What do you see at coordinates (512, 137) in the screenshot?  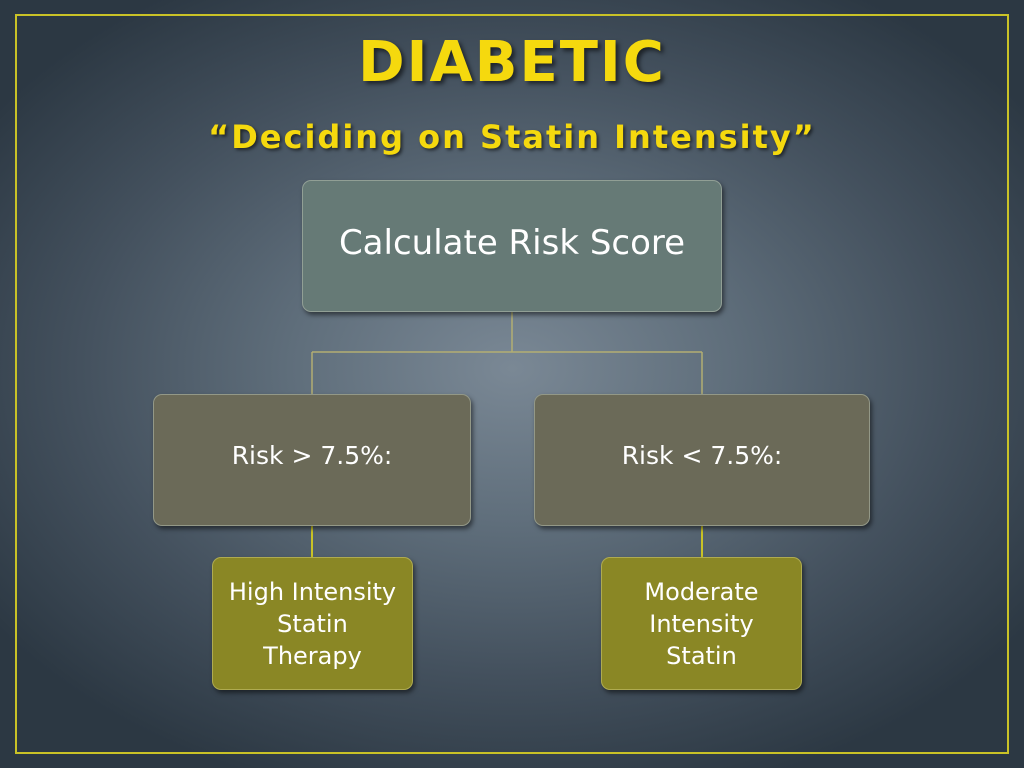 I see `slide-subtitle: “Deciding on Statin Intensity”` at bounding box center [512, 137].